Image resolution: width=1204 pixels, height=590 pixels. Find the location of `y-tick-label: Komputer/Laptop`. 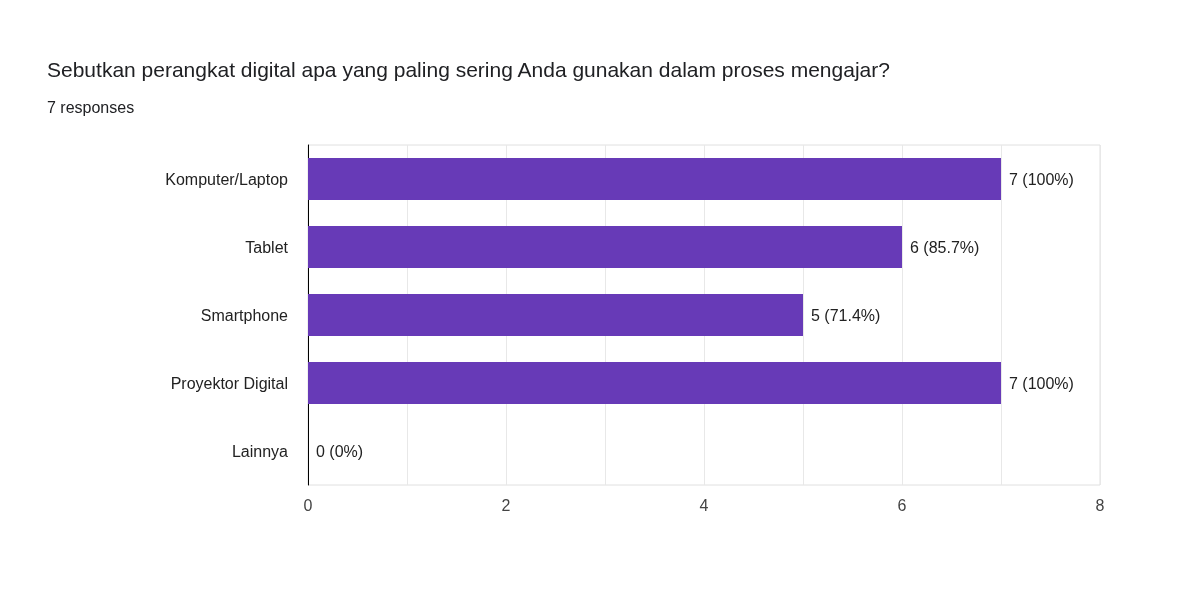

y-tick-label: Komputer/Laptop is located at coordinates (227, 179).